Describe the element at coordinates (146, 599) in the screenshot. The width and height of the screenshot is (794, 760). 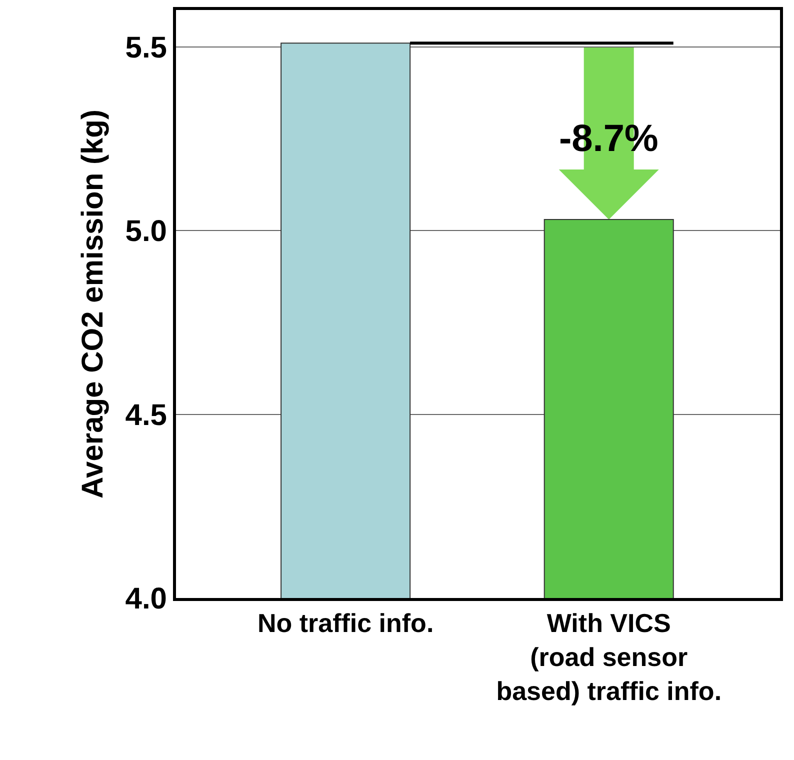
I see `y-tick-label: 4.0` at that location.